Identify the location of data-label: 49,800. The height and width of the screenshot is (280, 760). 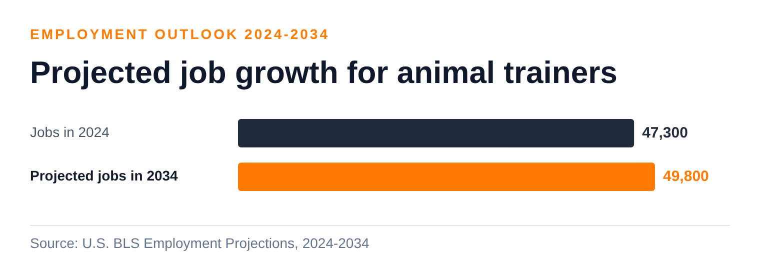
(686, 176).